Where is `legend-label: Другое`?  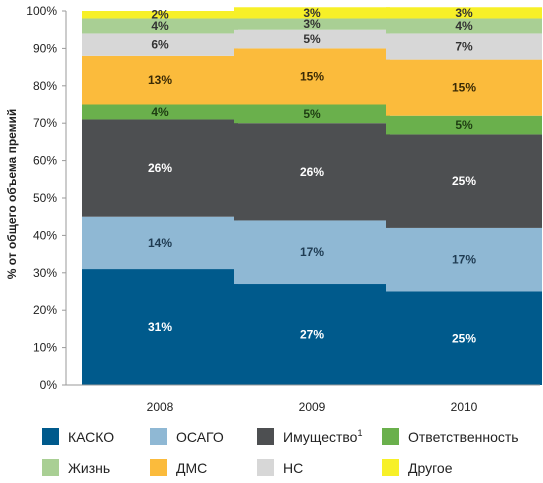 legend-label: Другое is located at coordinates (430, 468).